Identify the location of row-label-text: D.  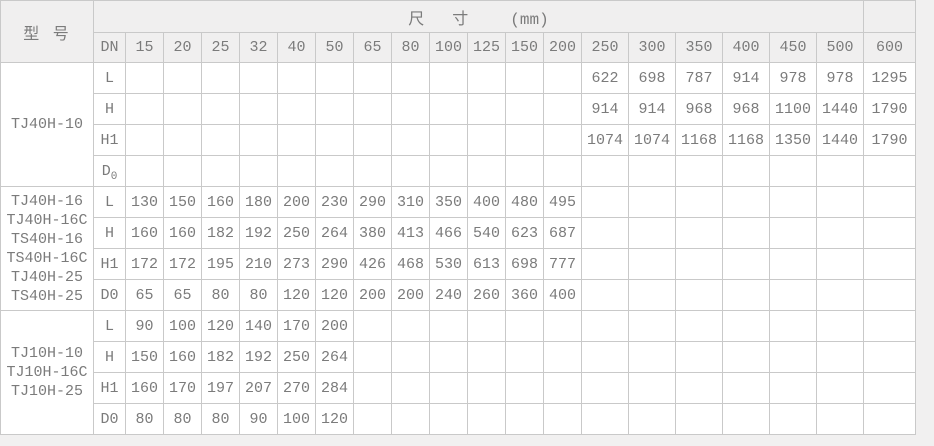
(106, 171).